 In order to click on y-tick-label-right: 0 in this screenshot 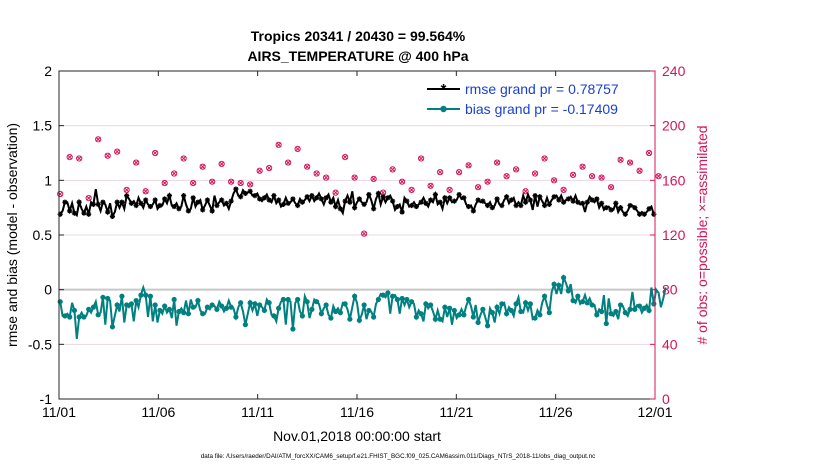, I will do `click(666, 399)`.